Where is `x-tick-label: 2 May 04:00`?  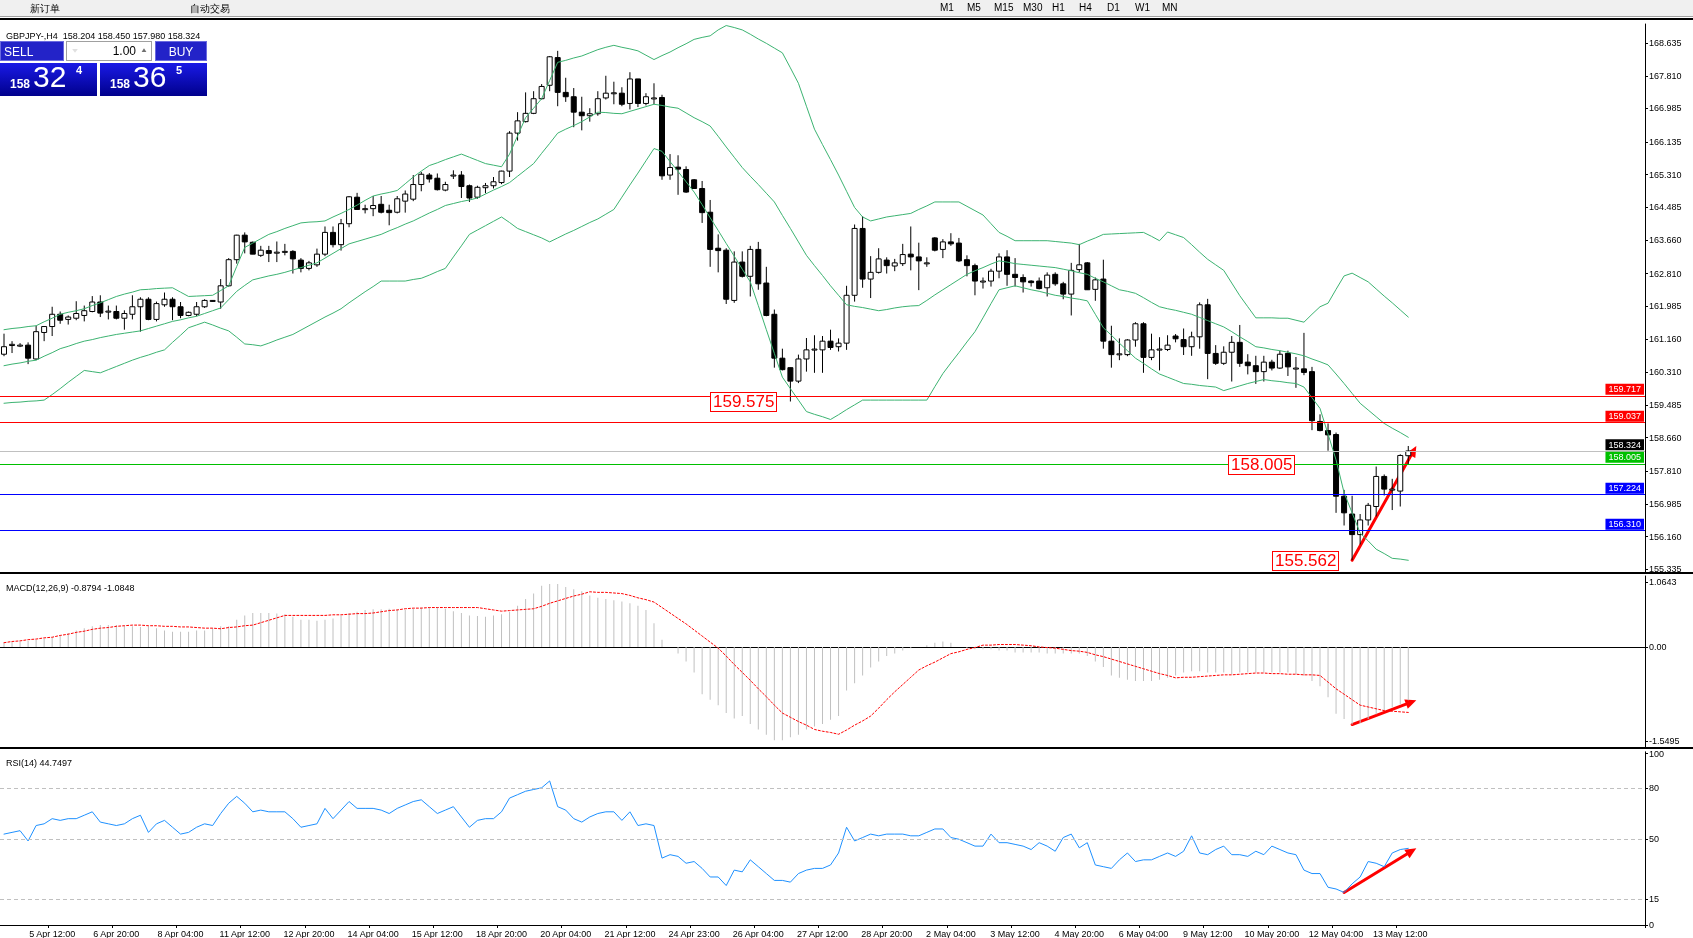 x-tick-label: 2 May 04:00 is located at coordinates (951, 933).